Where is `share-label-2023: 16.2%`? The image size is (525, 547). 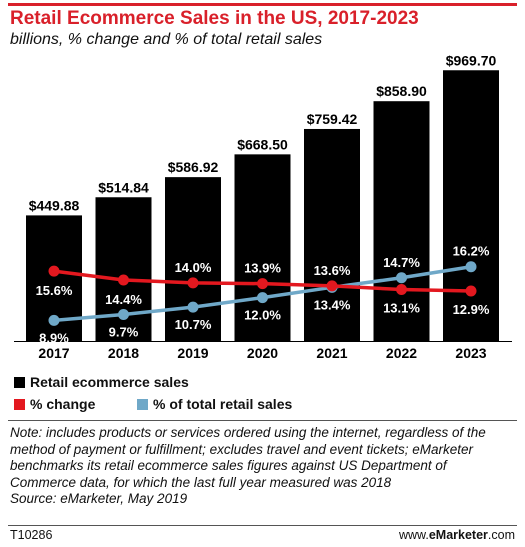 share-label-2023: 16.2% is located at coordinates (471, 251).